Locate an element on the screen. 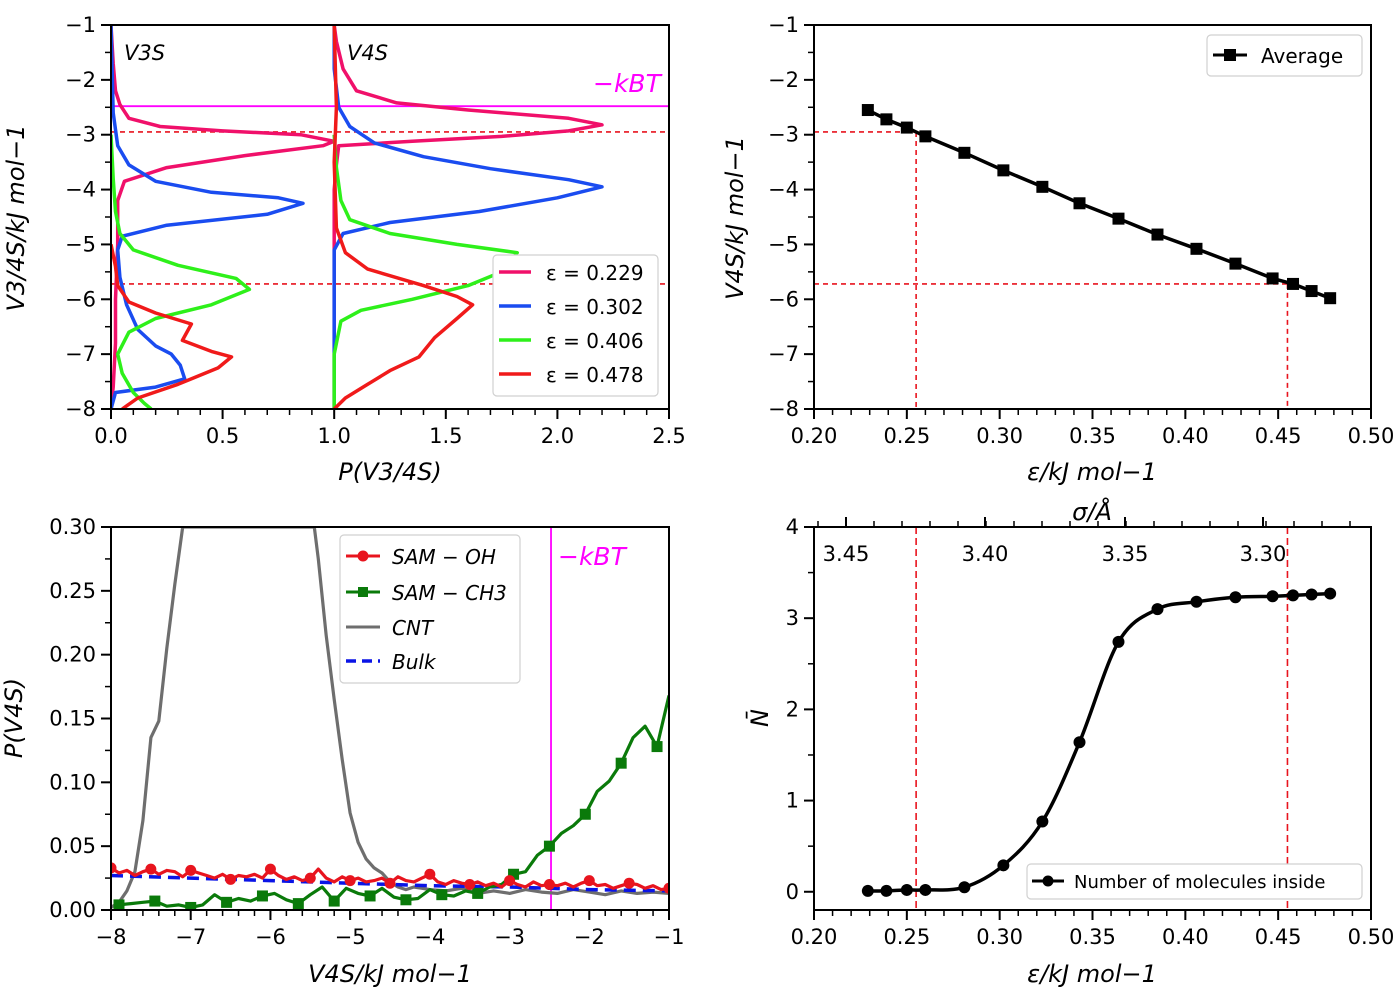 This screenshot has height=1000, width=1400. panel-c-xtick-label-4: −4 is located at coordinates (429, 937).